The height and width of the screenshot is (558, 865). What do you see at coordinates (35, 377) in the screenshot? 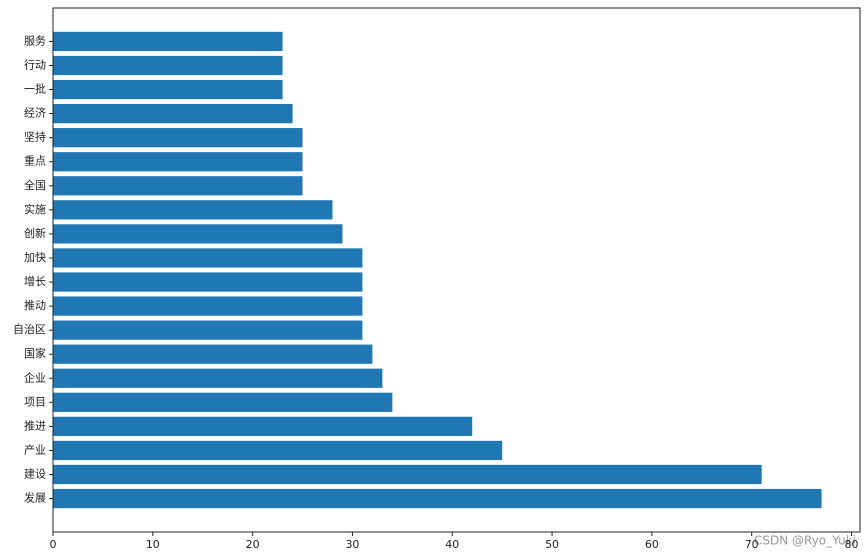
I see `y-tick-label: 企业` at bounding box center [35, 377].